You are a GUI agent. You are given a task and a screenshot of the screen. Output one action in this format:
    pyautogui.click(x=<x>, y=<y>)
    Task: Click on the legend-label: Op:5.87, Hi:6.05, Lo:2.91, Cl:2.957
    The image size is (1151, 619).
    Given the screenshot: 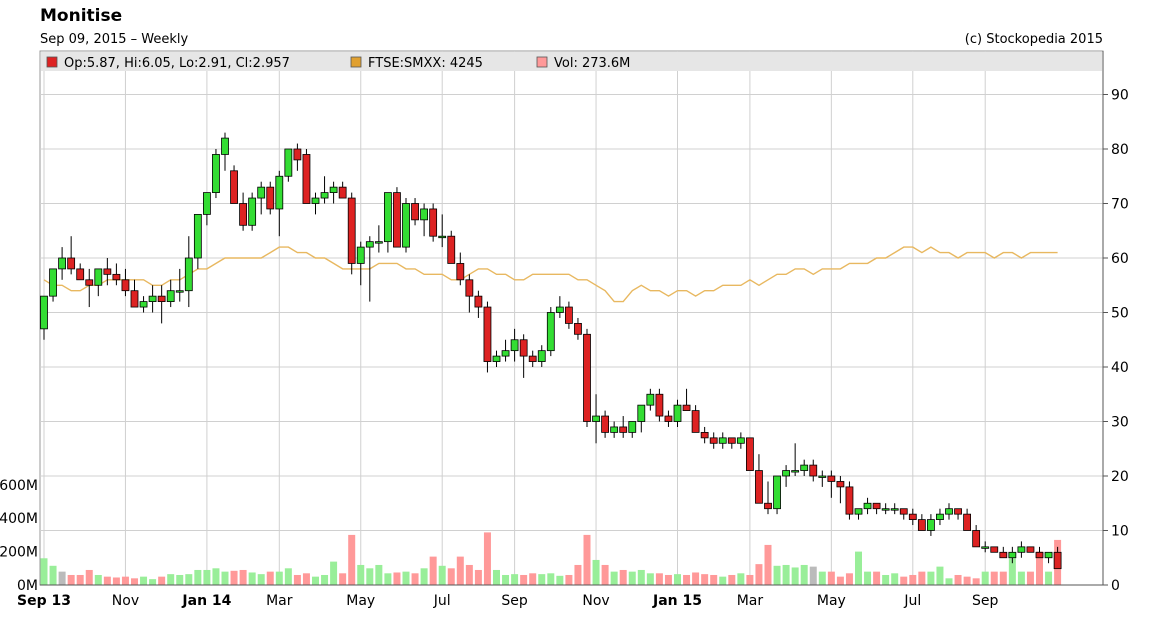 What is the action you would take?
    pyautogui.click(x=177, y=63)
    